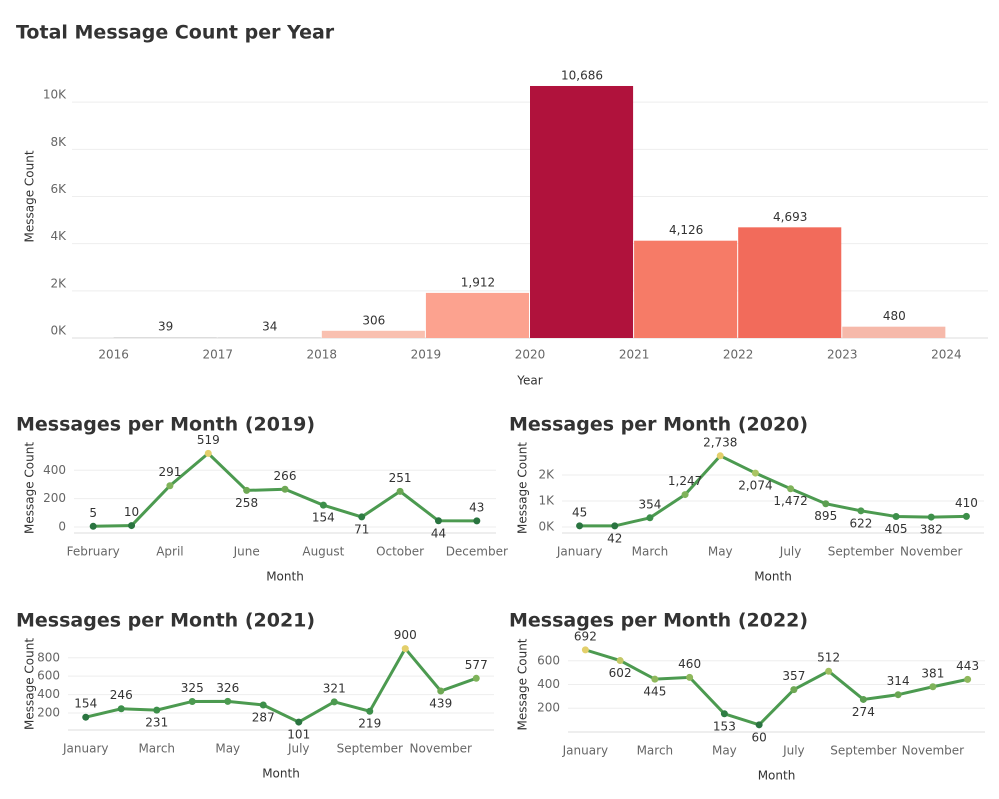  What do you see at coordinates (738, 355) in the screenshot?
I see `x-tick-label: 2022` at bounding box center [738, 355].